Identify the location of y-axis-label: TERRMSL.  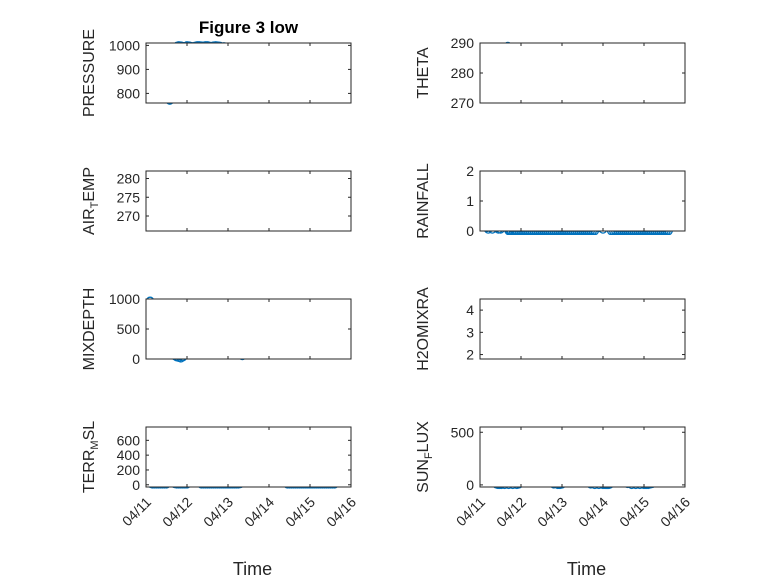
(91, 457).